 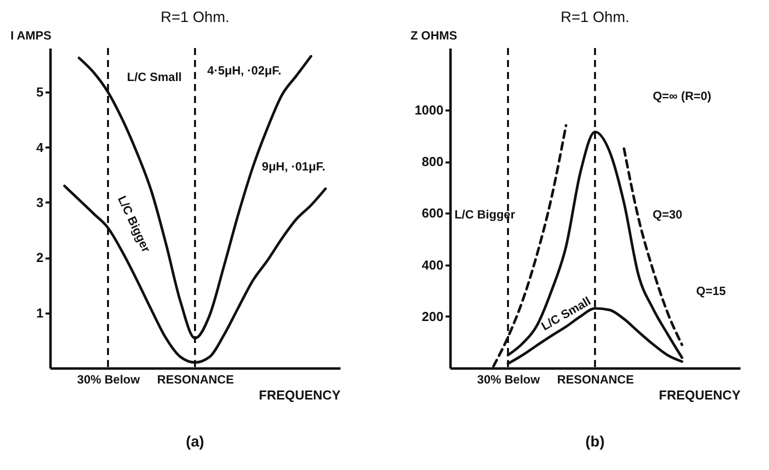 What do you see at coordinates (485, 214) in the screenshot?
I see `annotation: L/C Bigger` at bounding box center [485, 214].